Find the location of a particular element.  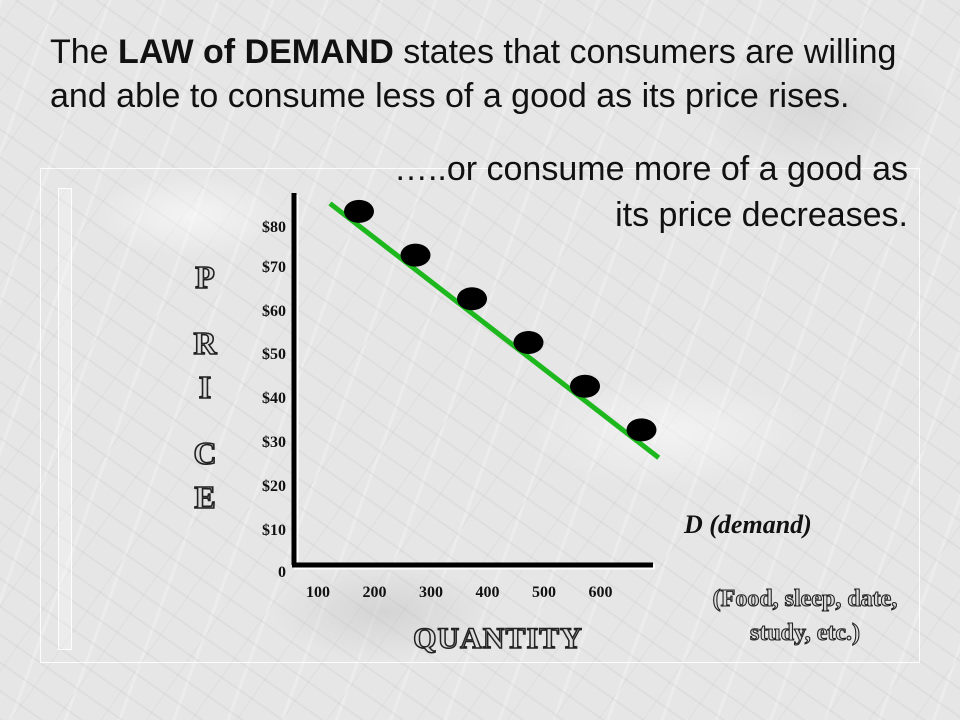

y-tick-label: 0 is located at coordinates (282, 572).